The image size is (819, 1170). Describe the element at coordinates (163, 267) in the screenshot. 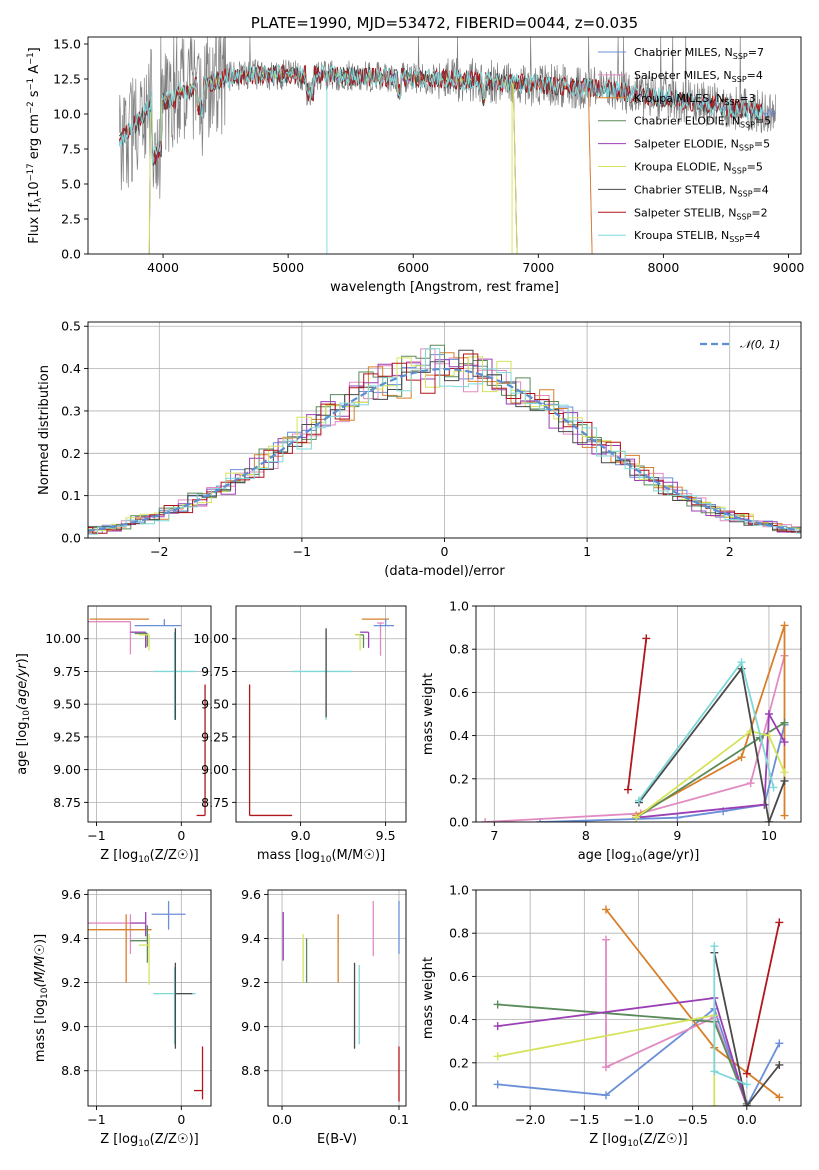

I see `x-tick-label: 4000` at that location.